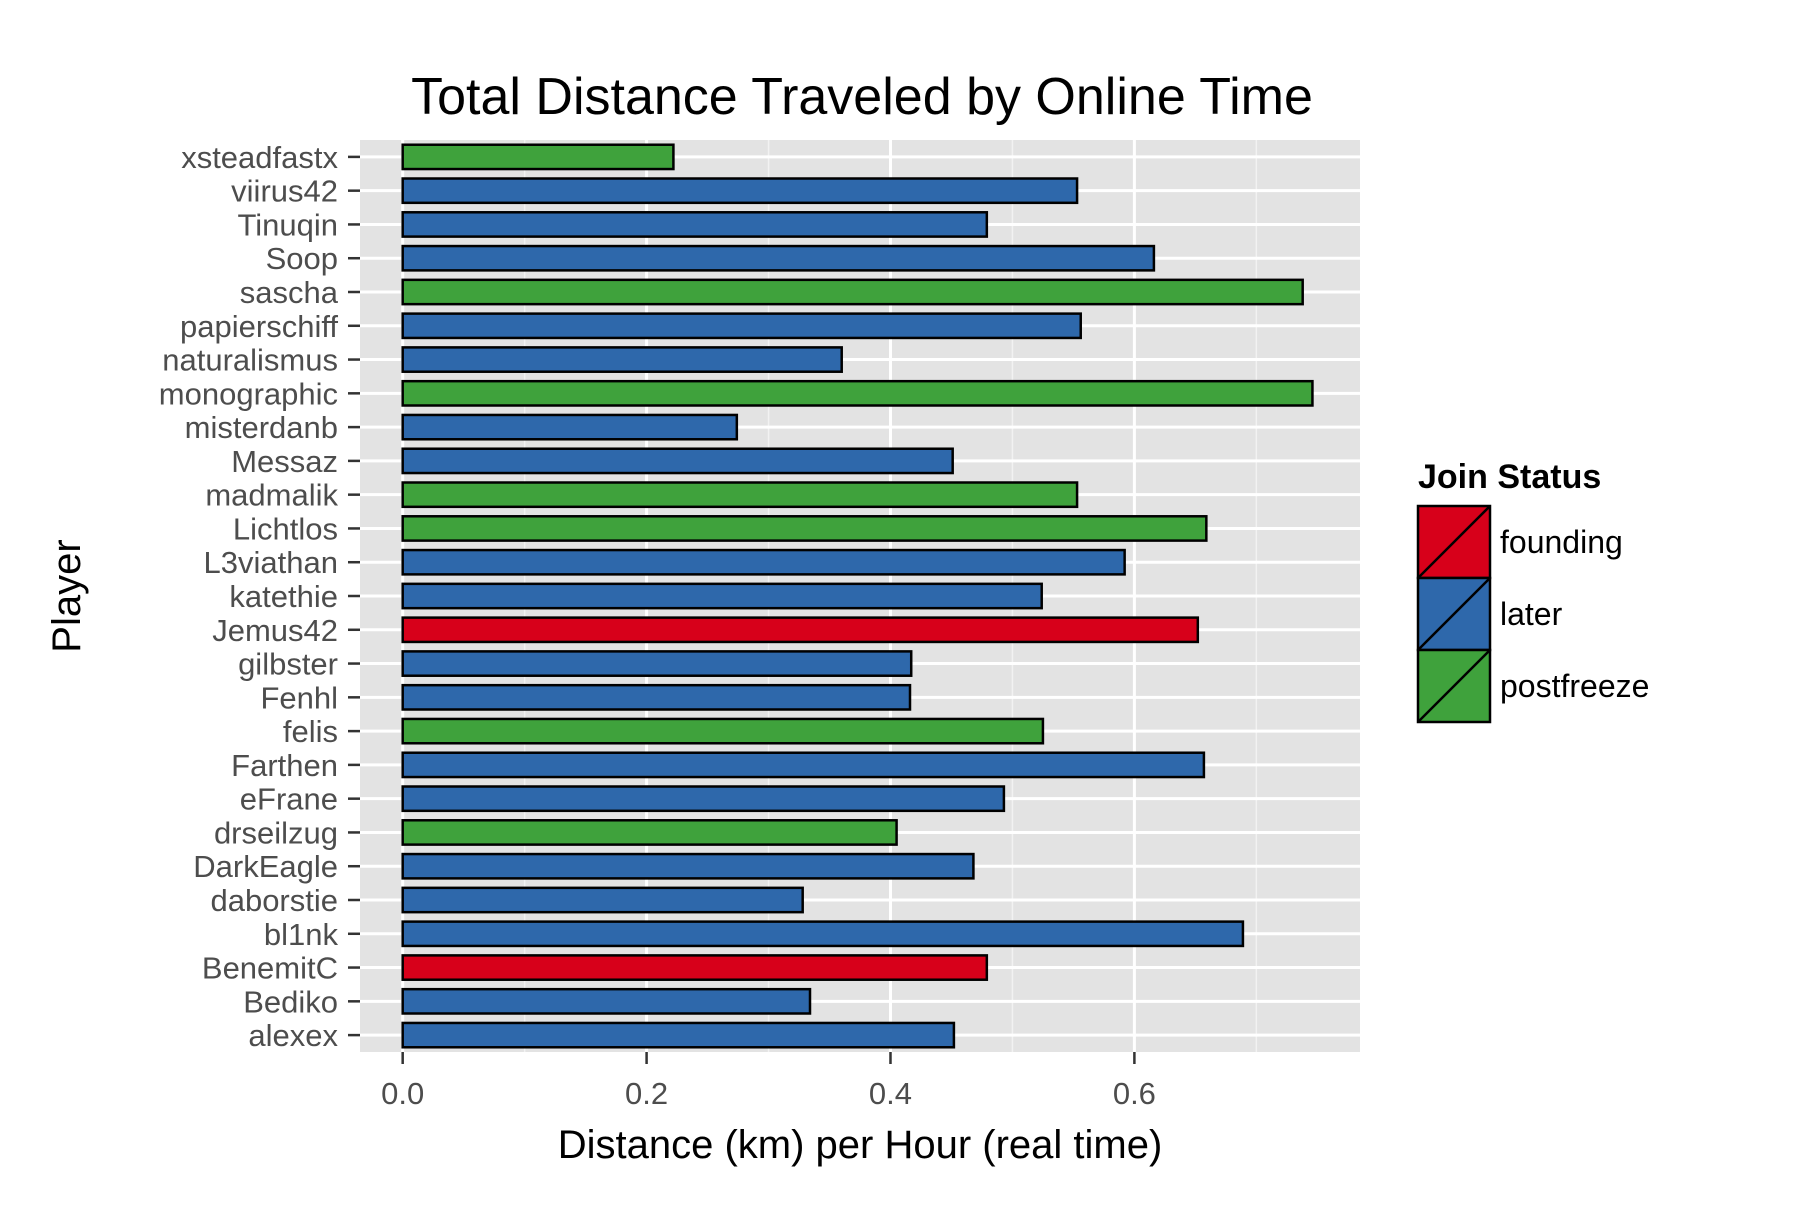 This screenshot has width=1800, height=1205. What do you see at coordinates (722, 596) in the screenshot?
I see `bar-katethie` at bounding box center [722, 596].